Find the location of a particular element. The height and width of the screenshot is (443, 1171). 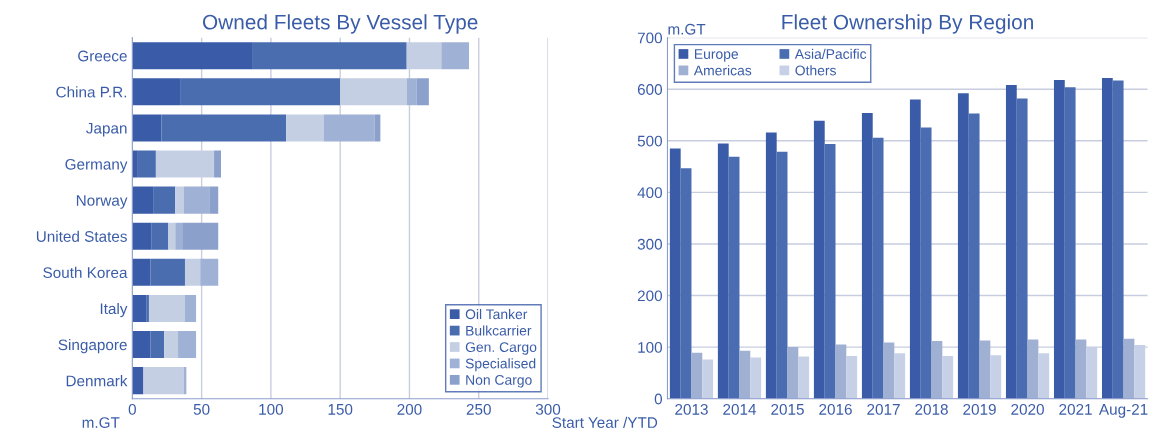

y-tick-label: Germany is located at coordinates (96, 165).